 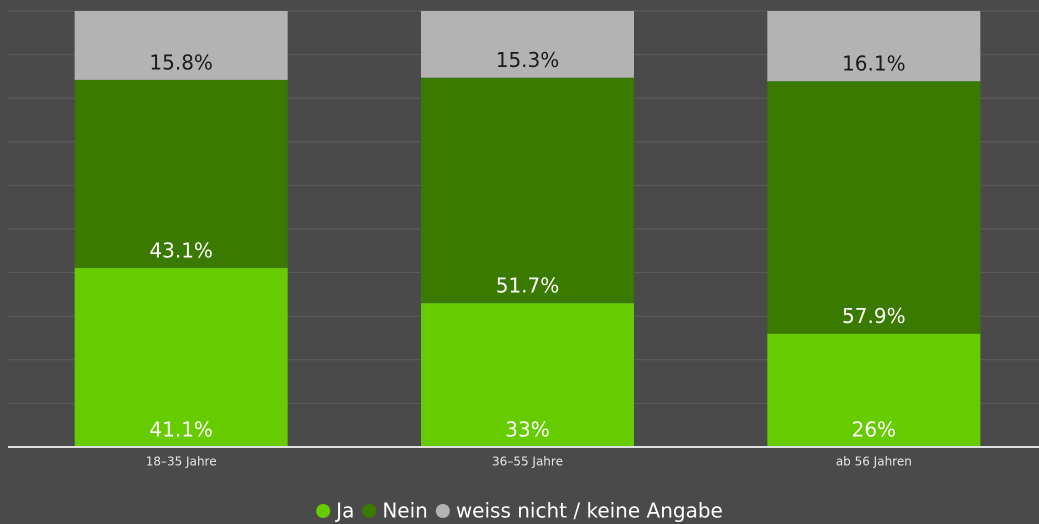 What do you see at coordinates (344, 511) in the screenshot?
I see `legend-label: Ja` at bounding box center [344, 511].